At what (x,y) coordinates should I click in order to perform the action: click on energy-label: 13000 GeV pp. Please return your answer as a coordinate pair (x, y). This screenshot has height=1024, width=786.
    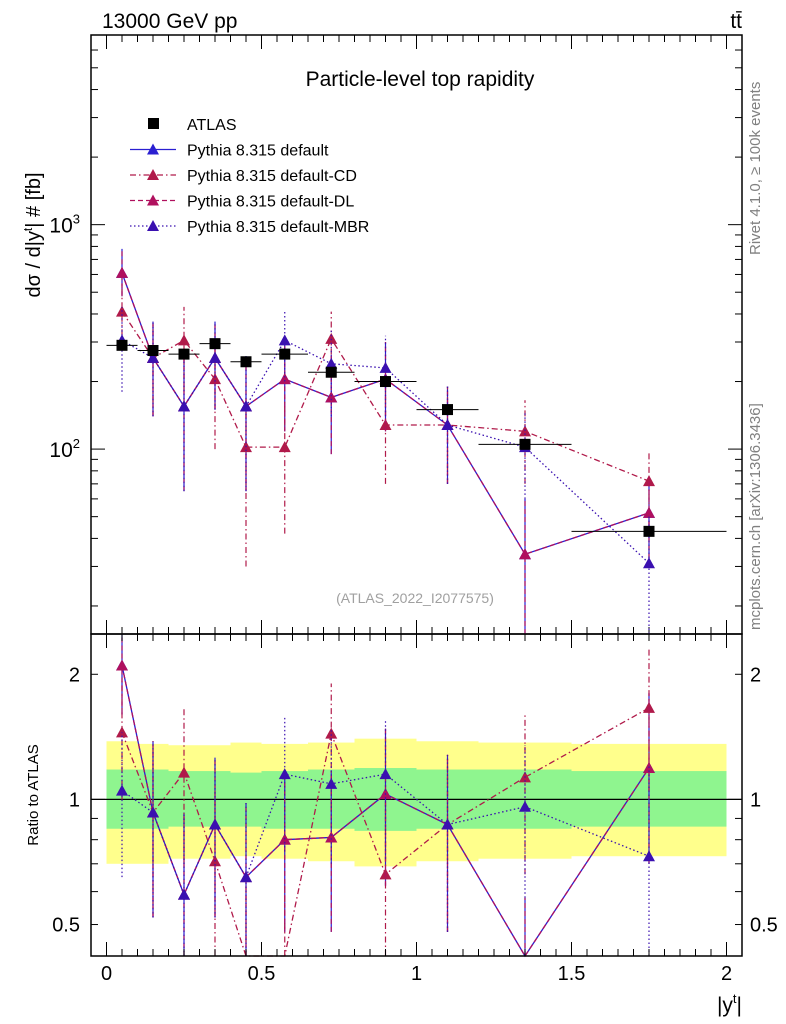
    Looking at the image, I should click on (169, 21).